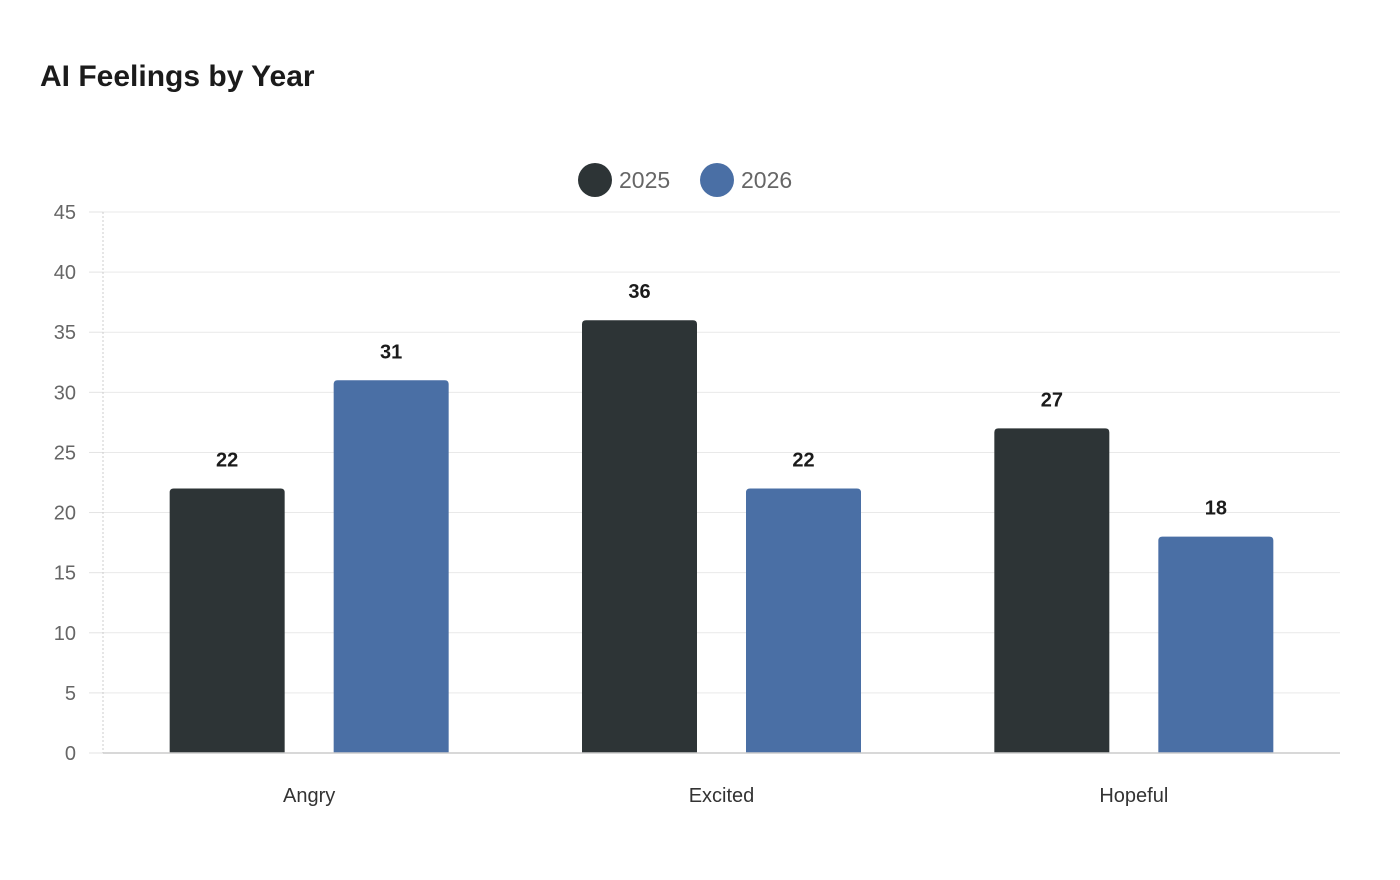 The image size is (1400, 880). Describe the element at coordinates (65, 213) in the screenshot. I see `y-tick-label: 45` at that location.